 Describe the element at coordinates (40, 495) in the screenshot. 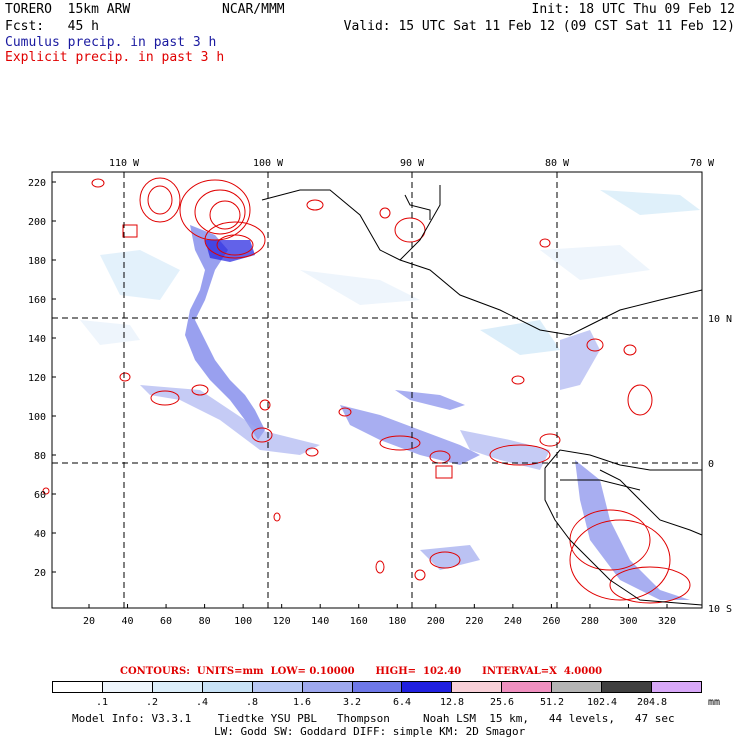

I see `y-tick-label: 60` at that location.